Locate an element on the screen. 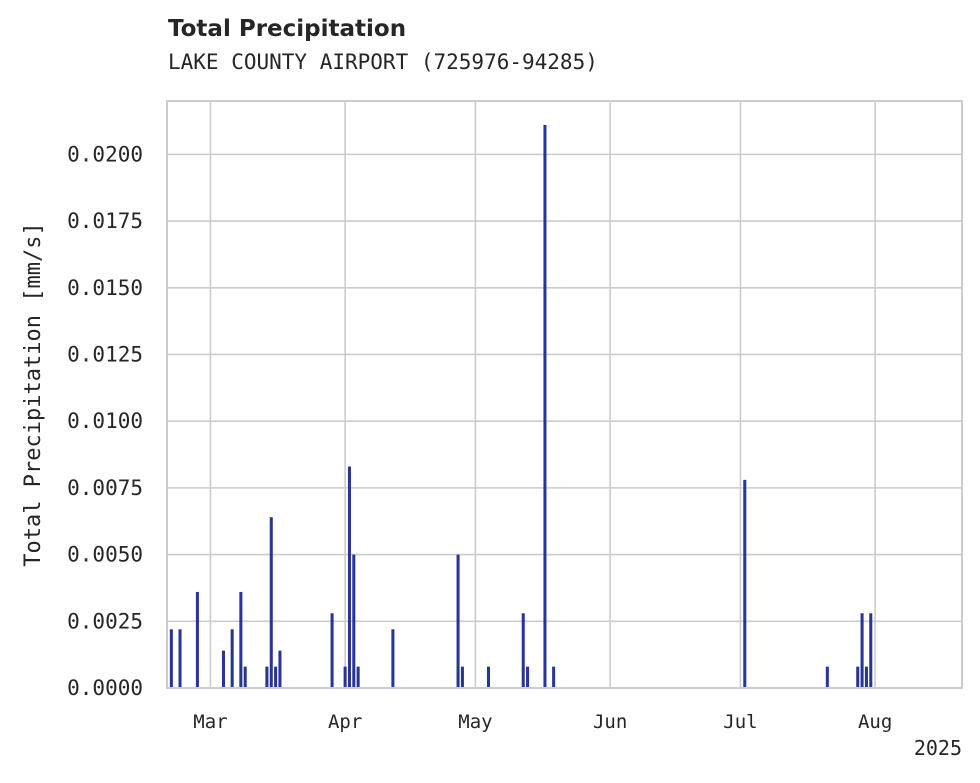 Image resolution: width=980 pixels, height=783 pixels. y-tick-label: 0.0125 is located at coordinates (105, 354).